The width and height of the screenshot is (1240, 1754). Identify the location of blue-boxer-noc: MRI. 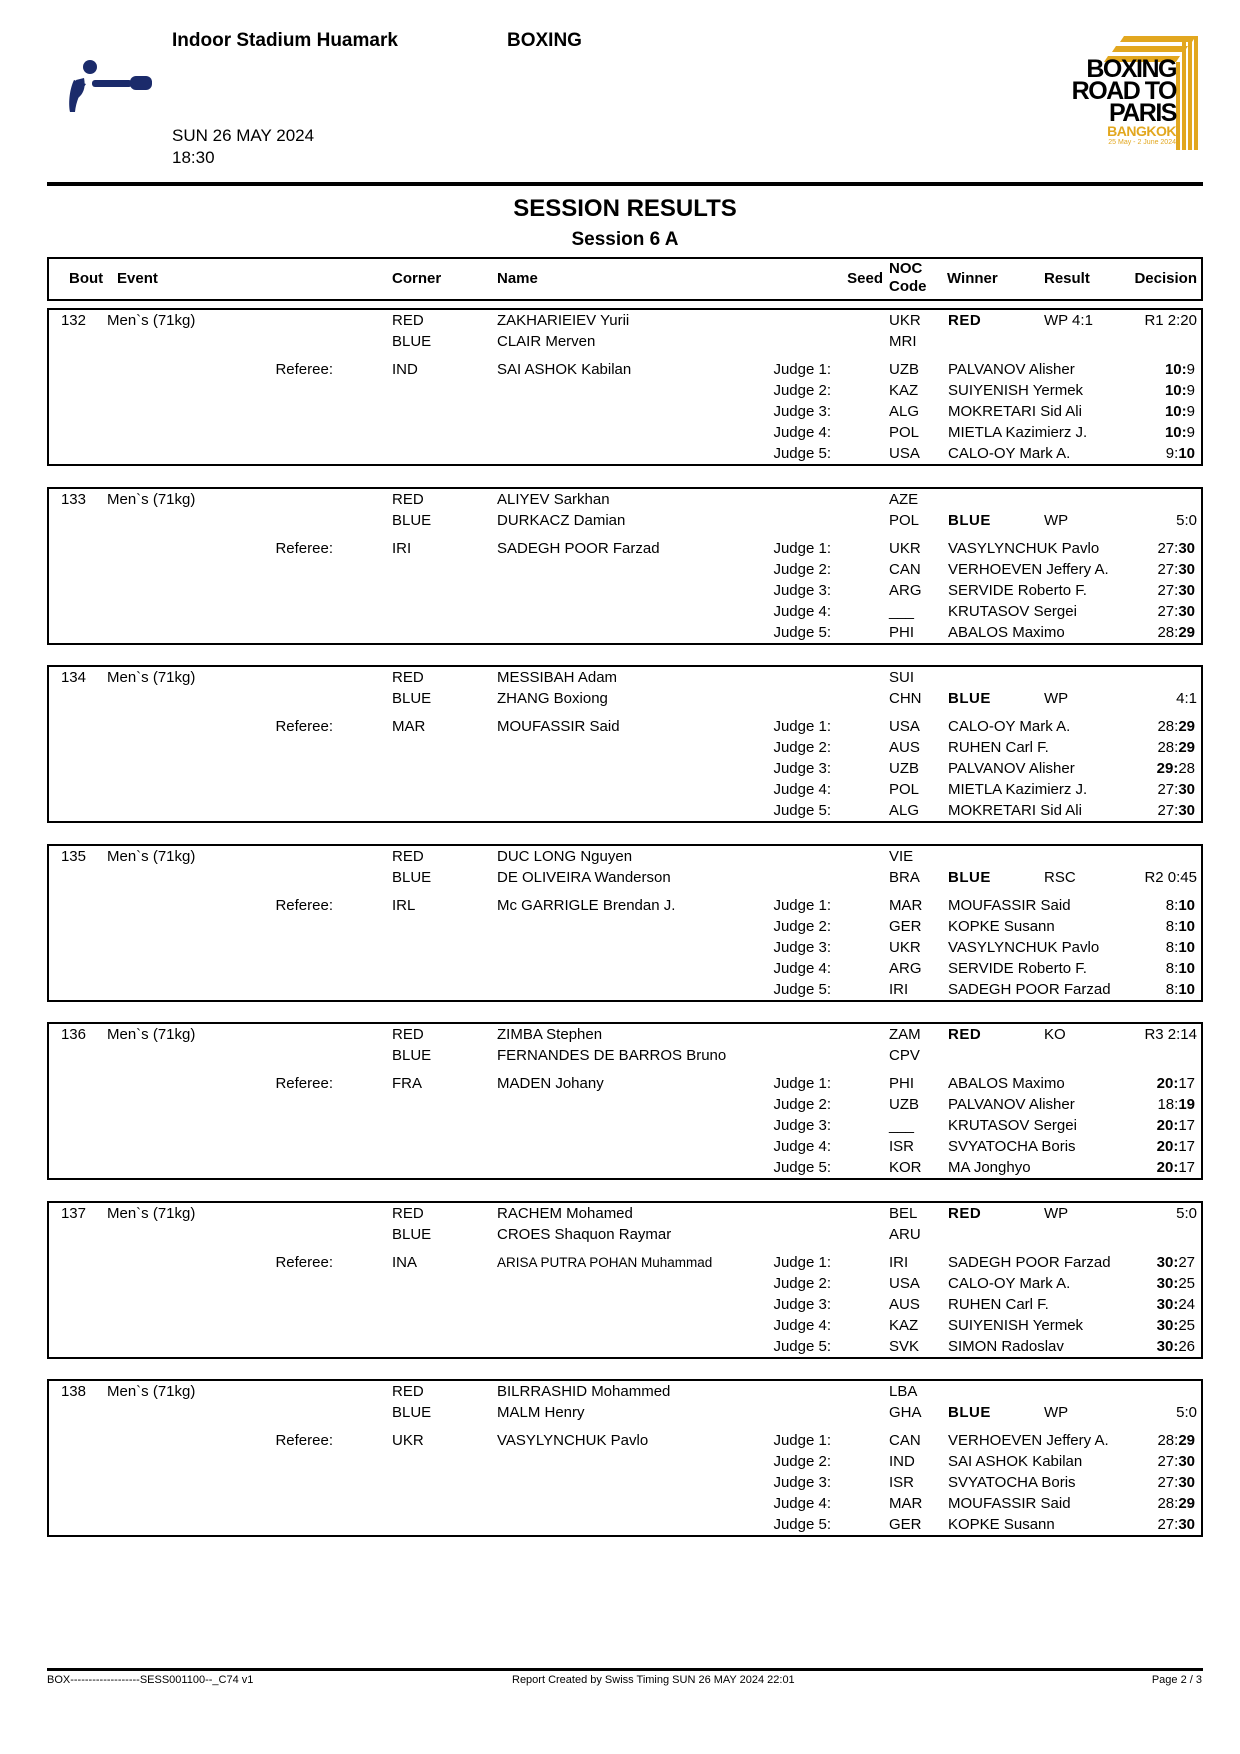
(903, 341).